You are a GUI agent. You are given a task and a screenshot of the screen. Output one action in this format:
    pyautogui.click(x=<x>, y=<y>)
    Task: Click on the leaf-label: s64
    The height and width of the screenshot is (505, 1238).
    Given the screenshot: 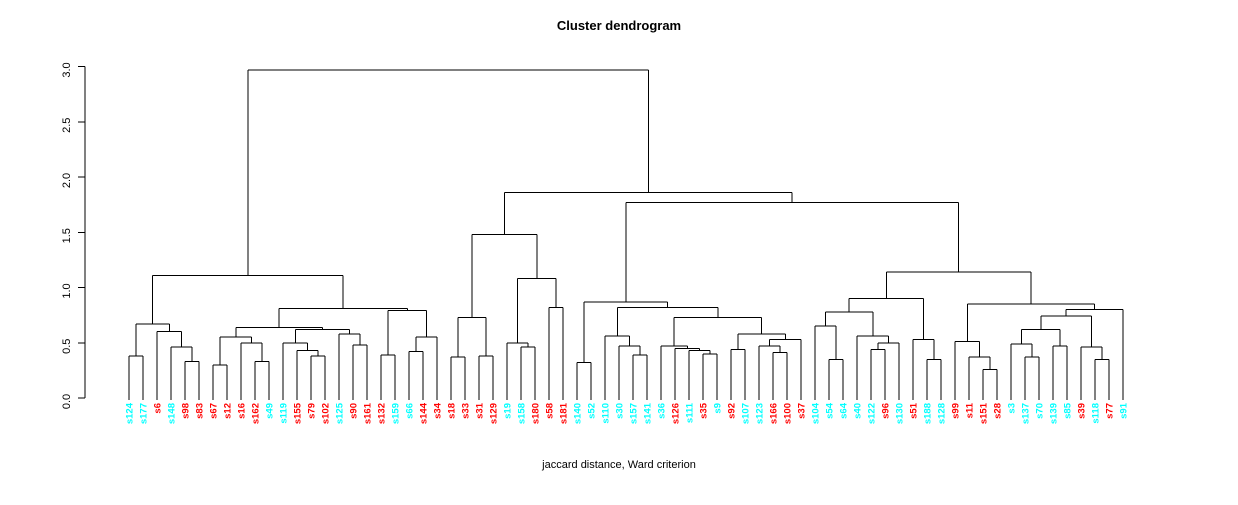 What is the action you would take?
    pyautogui.click(x=844, y=410)
    